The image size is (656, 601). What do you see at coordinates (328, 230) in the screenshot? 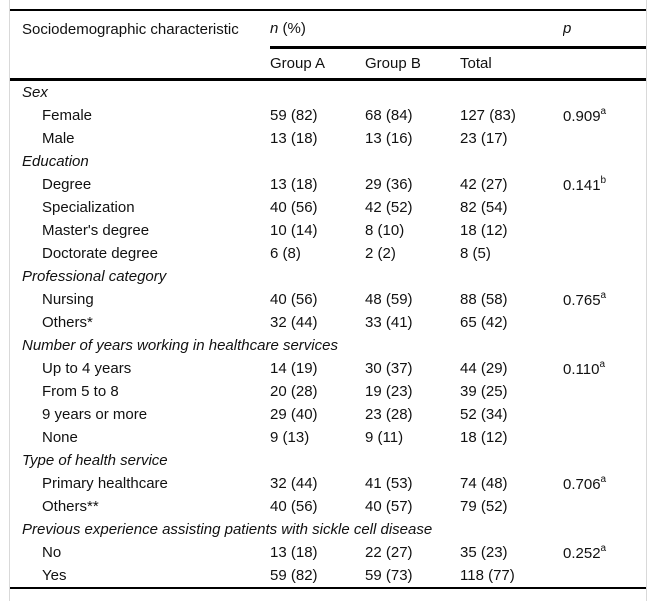
I see `table-row: Master's degree 10 (14) 8 (10) 18 (12)` at bounding box center [328, 230].